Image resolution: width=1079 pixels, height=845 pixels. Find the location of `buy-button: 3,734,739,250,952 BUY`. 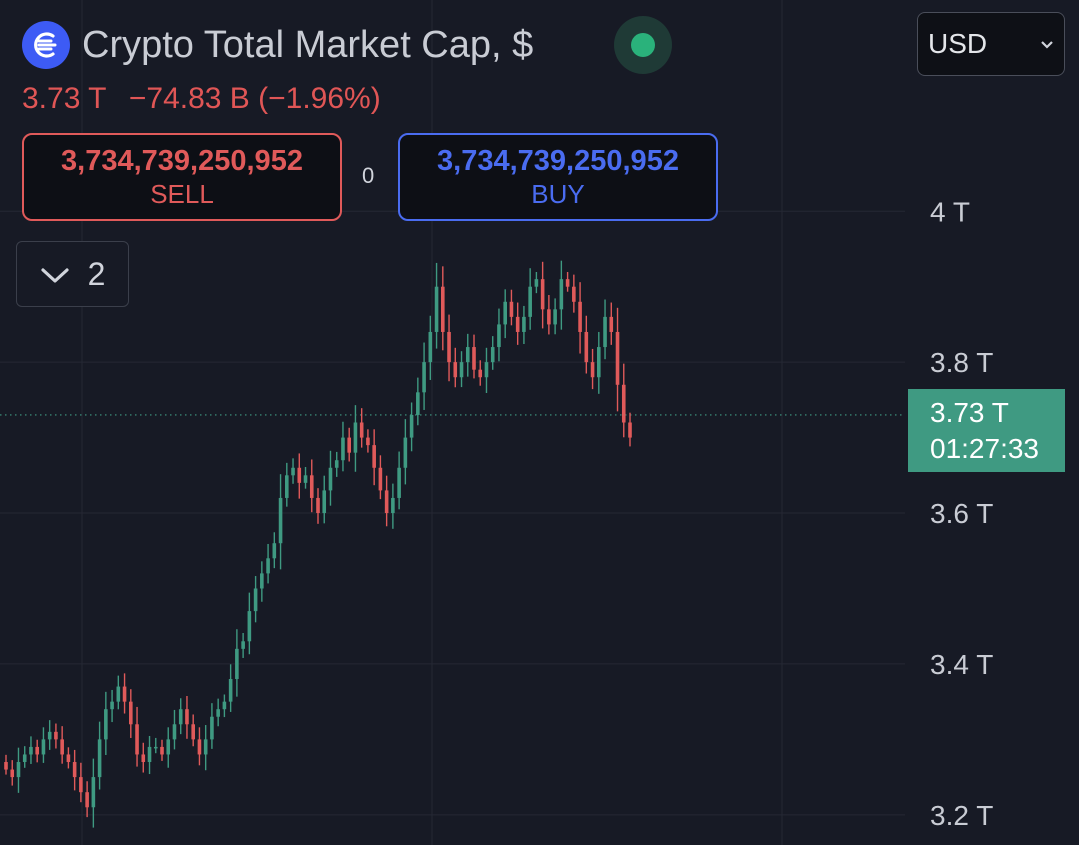

buy-button: 3,734,739,250,952 BUY is located at coordinates (558, 177).